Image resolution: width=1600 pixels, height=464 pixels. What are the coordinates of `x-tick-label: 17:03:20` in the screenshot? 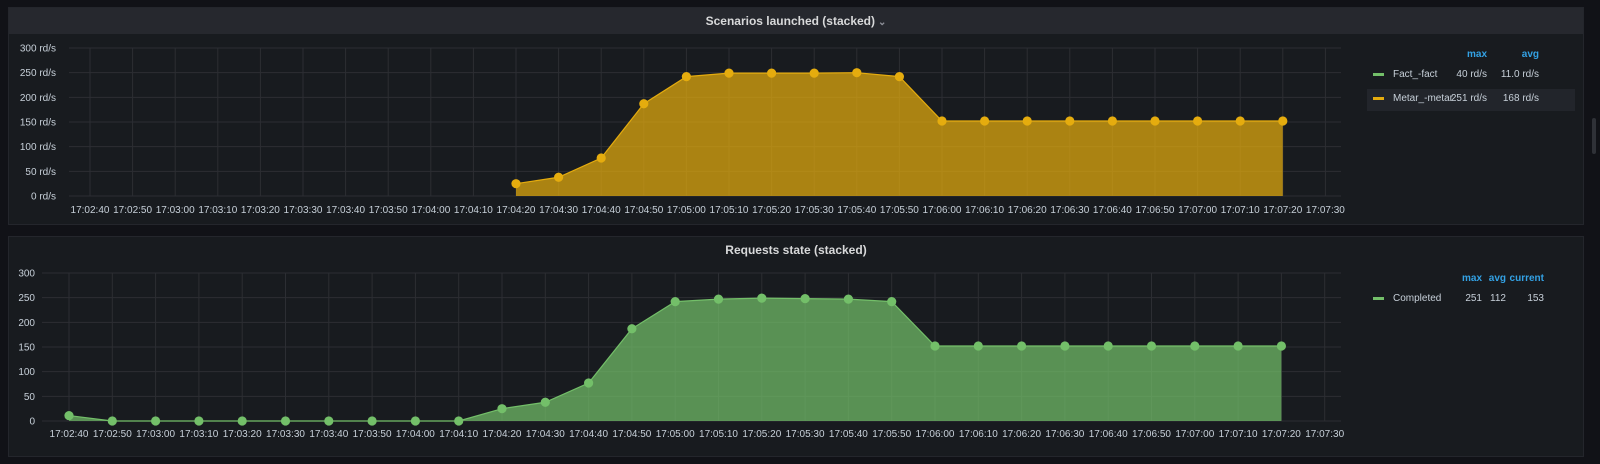 It's located at (242, 434).